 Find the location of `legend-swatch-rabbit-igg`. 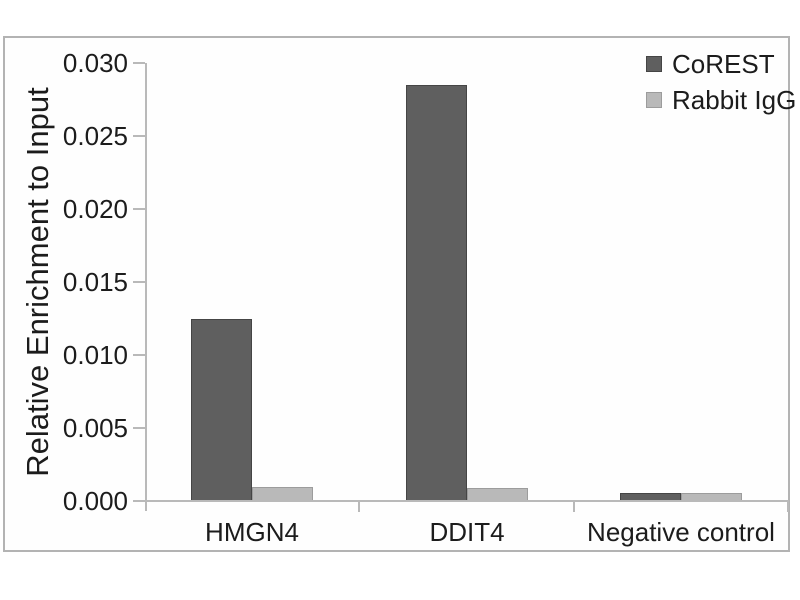

legend-swatch-rabbit-igg is located at coordinates (654, 100).